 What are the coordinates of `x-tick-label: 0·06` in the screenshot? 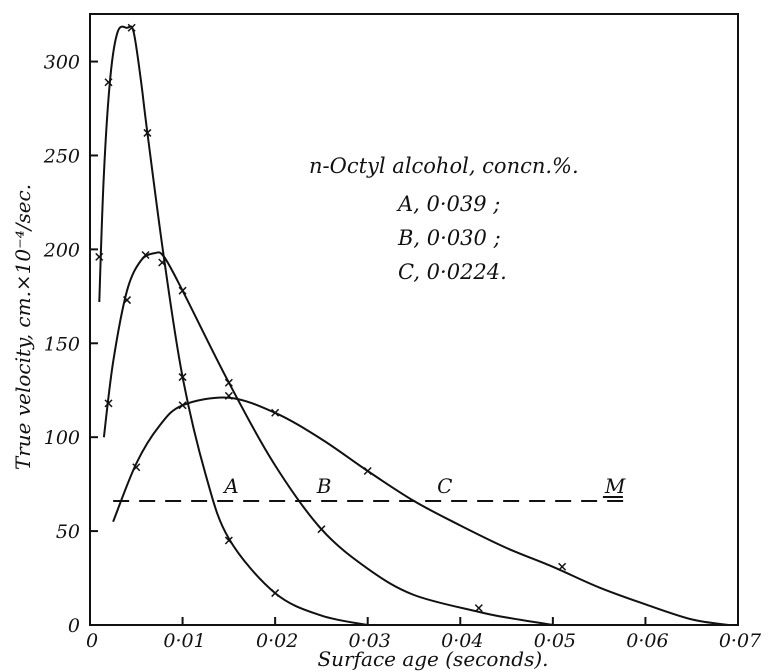 It's located at (647, 641).